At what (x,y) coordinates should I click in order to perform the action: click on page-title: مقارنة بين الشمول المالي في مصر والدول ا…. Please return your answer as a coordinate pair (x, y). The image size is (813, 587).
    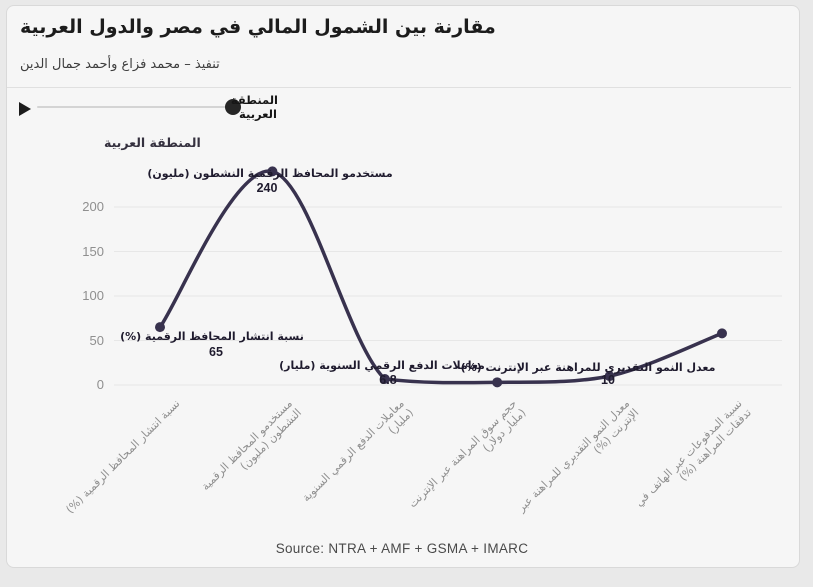
    Looking at the image, I should click on (258, 27).